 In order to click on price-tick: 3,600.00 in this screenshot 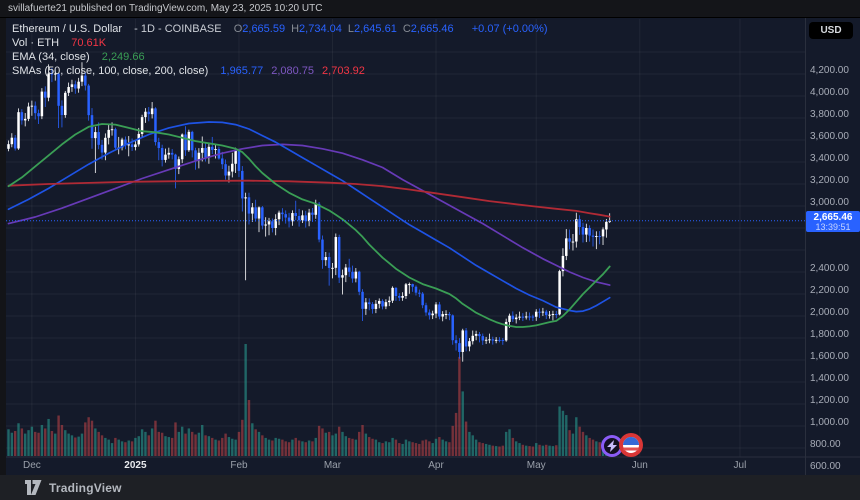, I will do `click(829, 136)`.